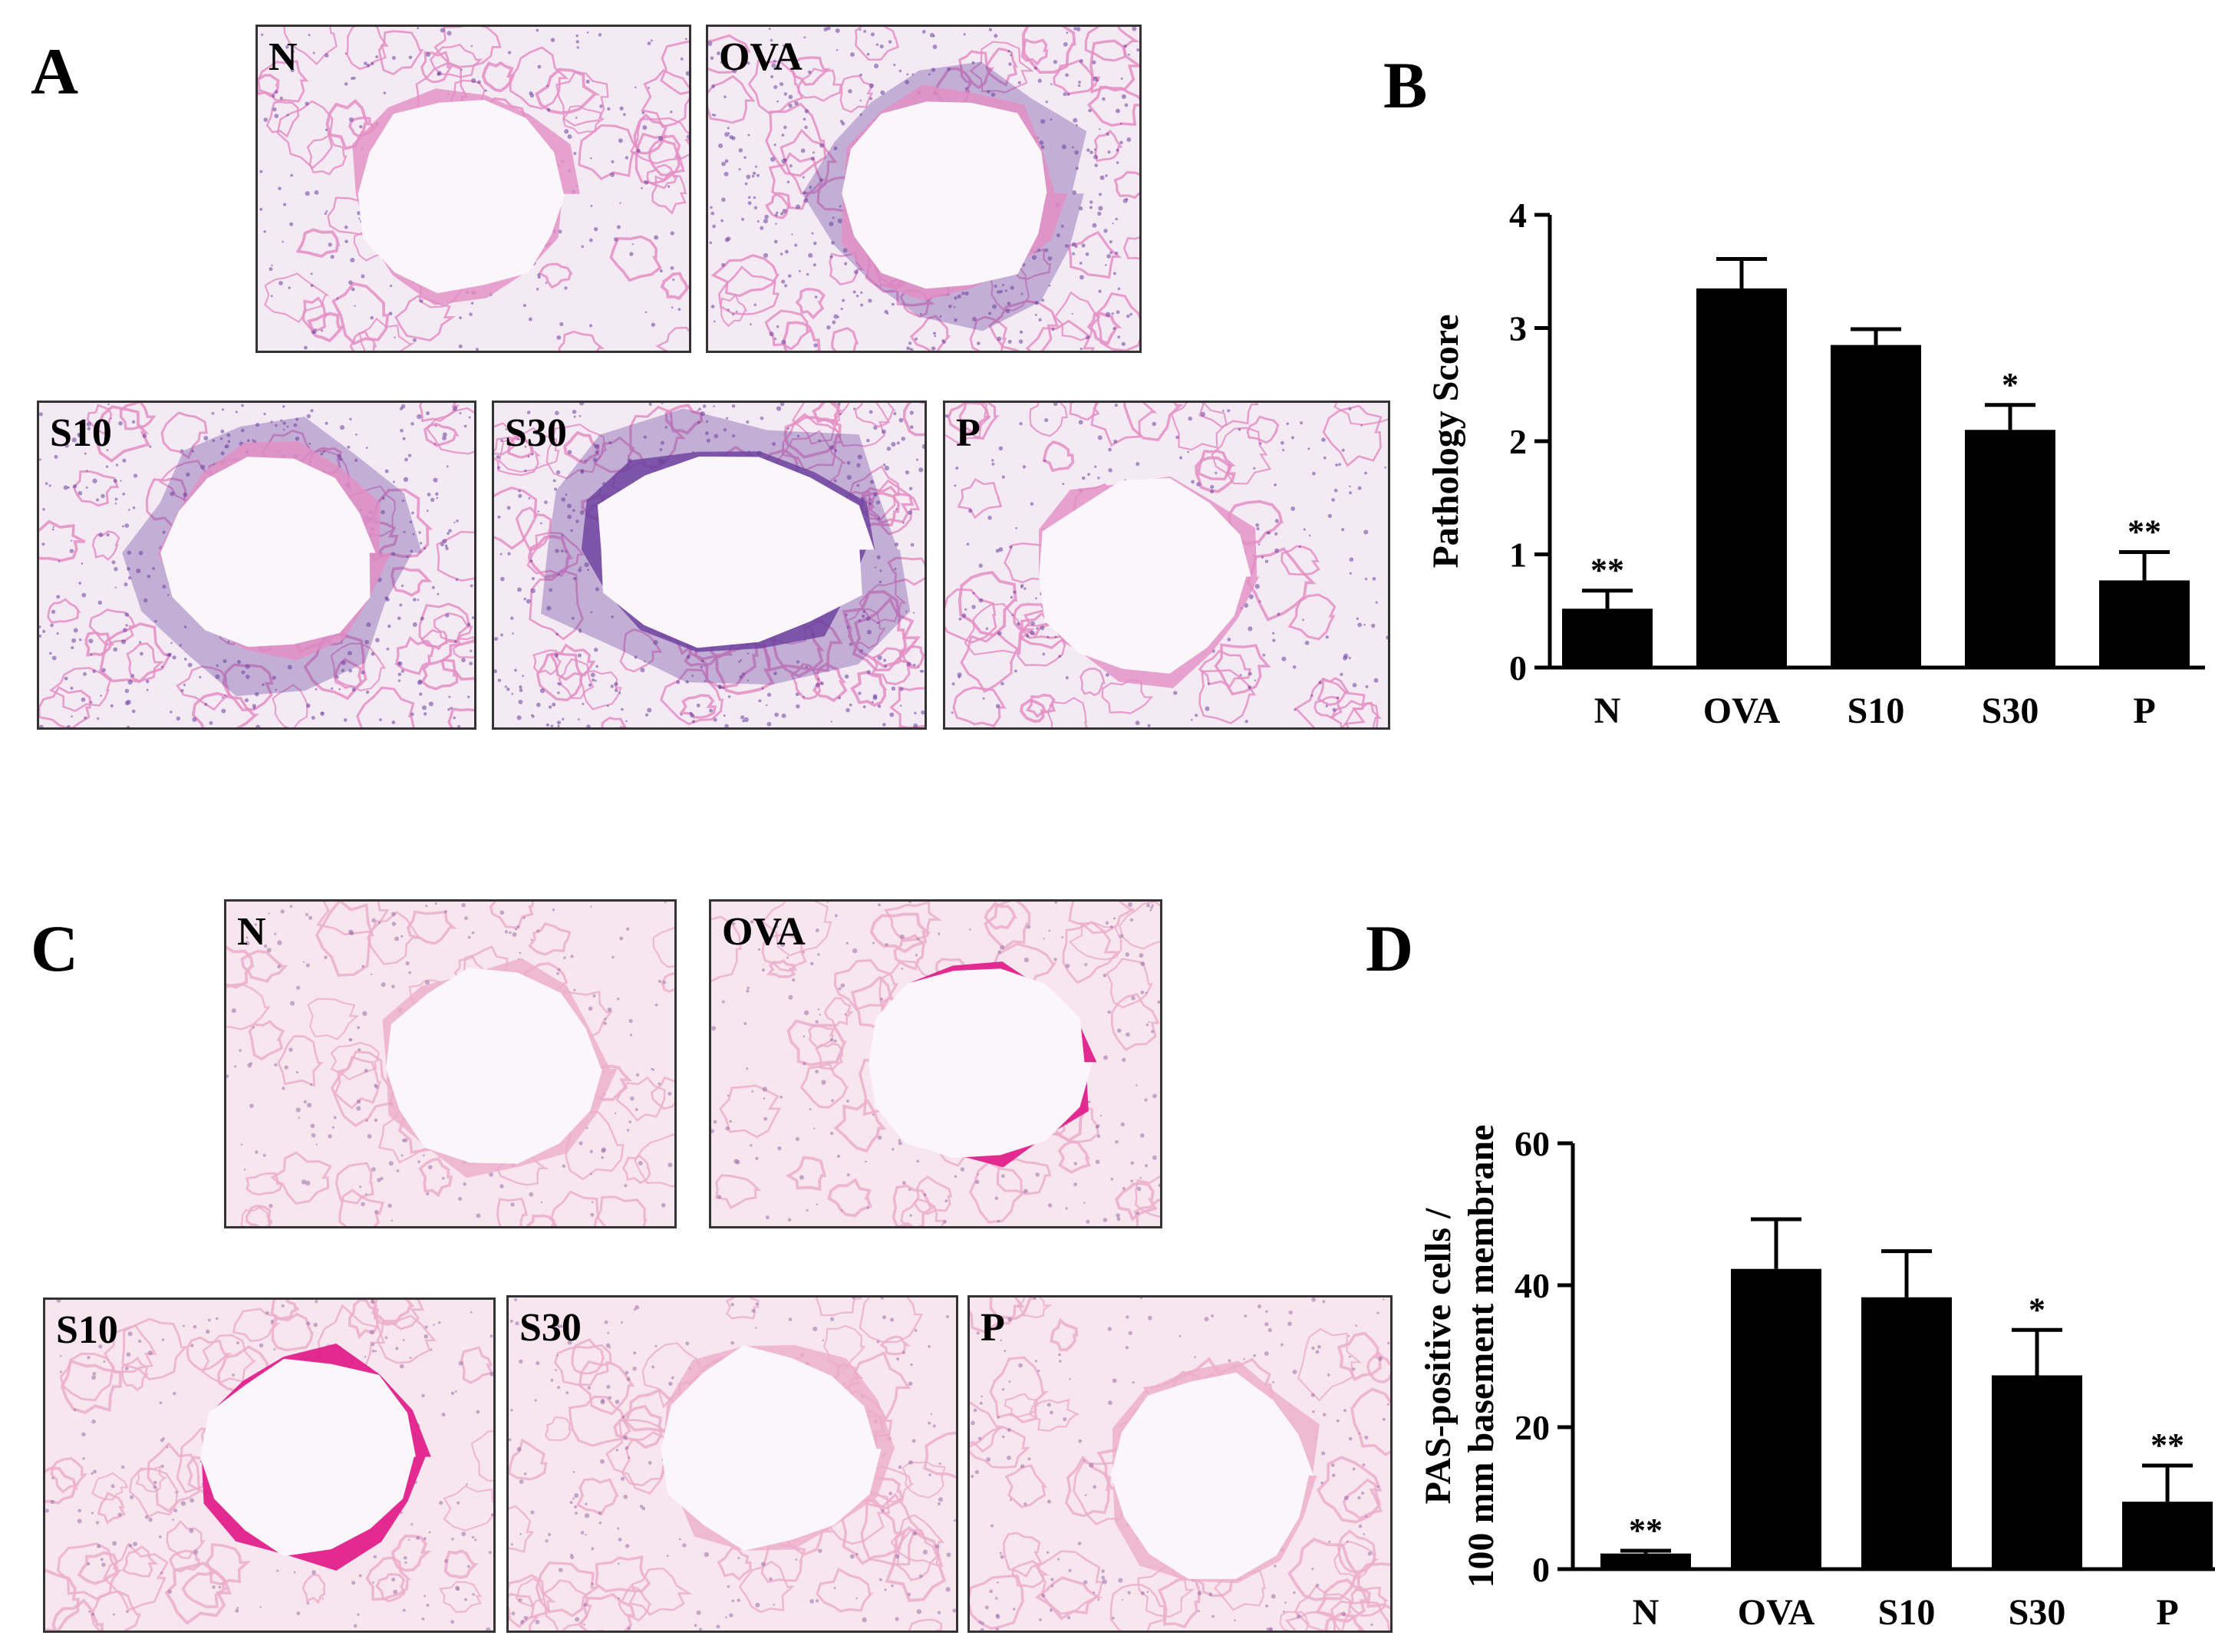 Image resolution: width=2215 pixels, height=1652 pixels. I want to click on bar, so click(1906, 1433).